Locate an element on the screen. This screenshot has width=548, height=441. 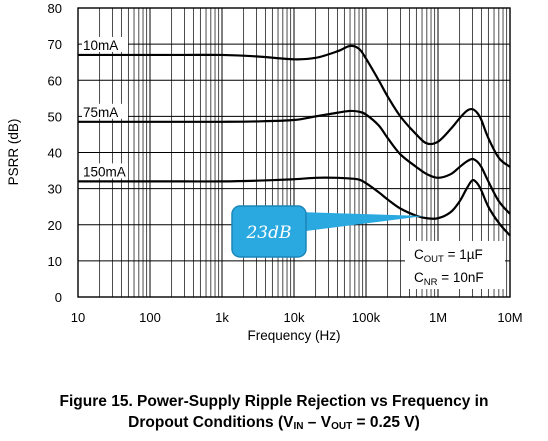
series-label-75mA: 75mA is located at coordinates (100, 112).